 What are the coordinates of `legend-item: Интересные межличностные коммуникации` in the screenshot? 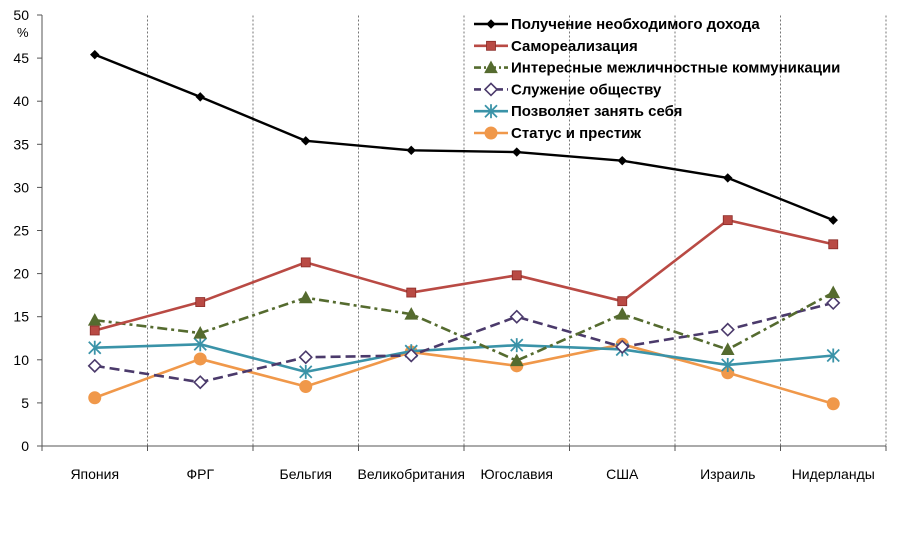 It's located at (657, 68).